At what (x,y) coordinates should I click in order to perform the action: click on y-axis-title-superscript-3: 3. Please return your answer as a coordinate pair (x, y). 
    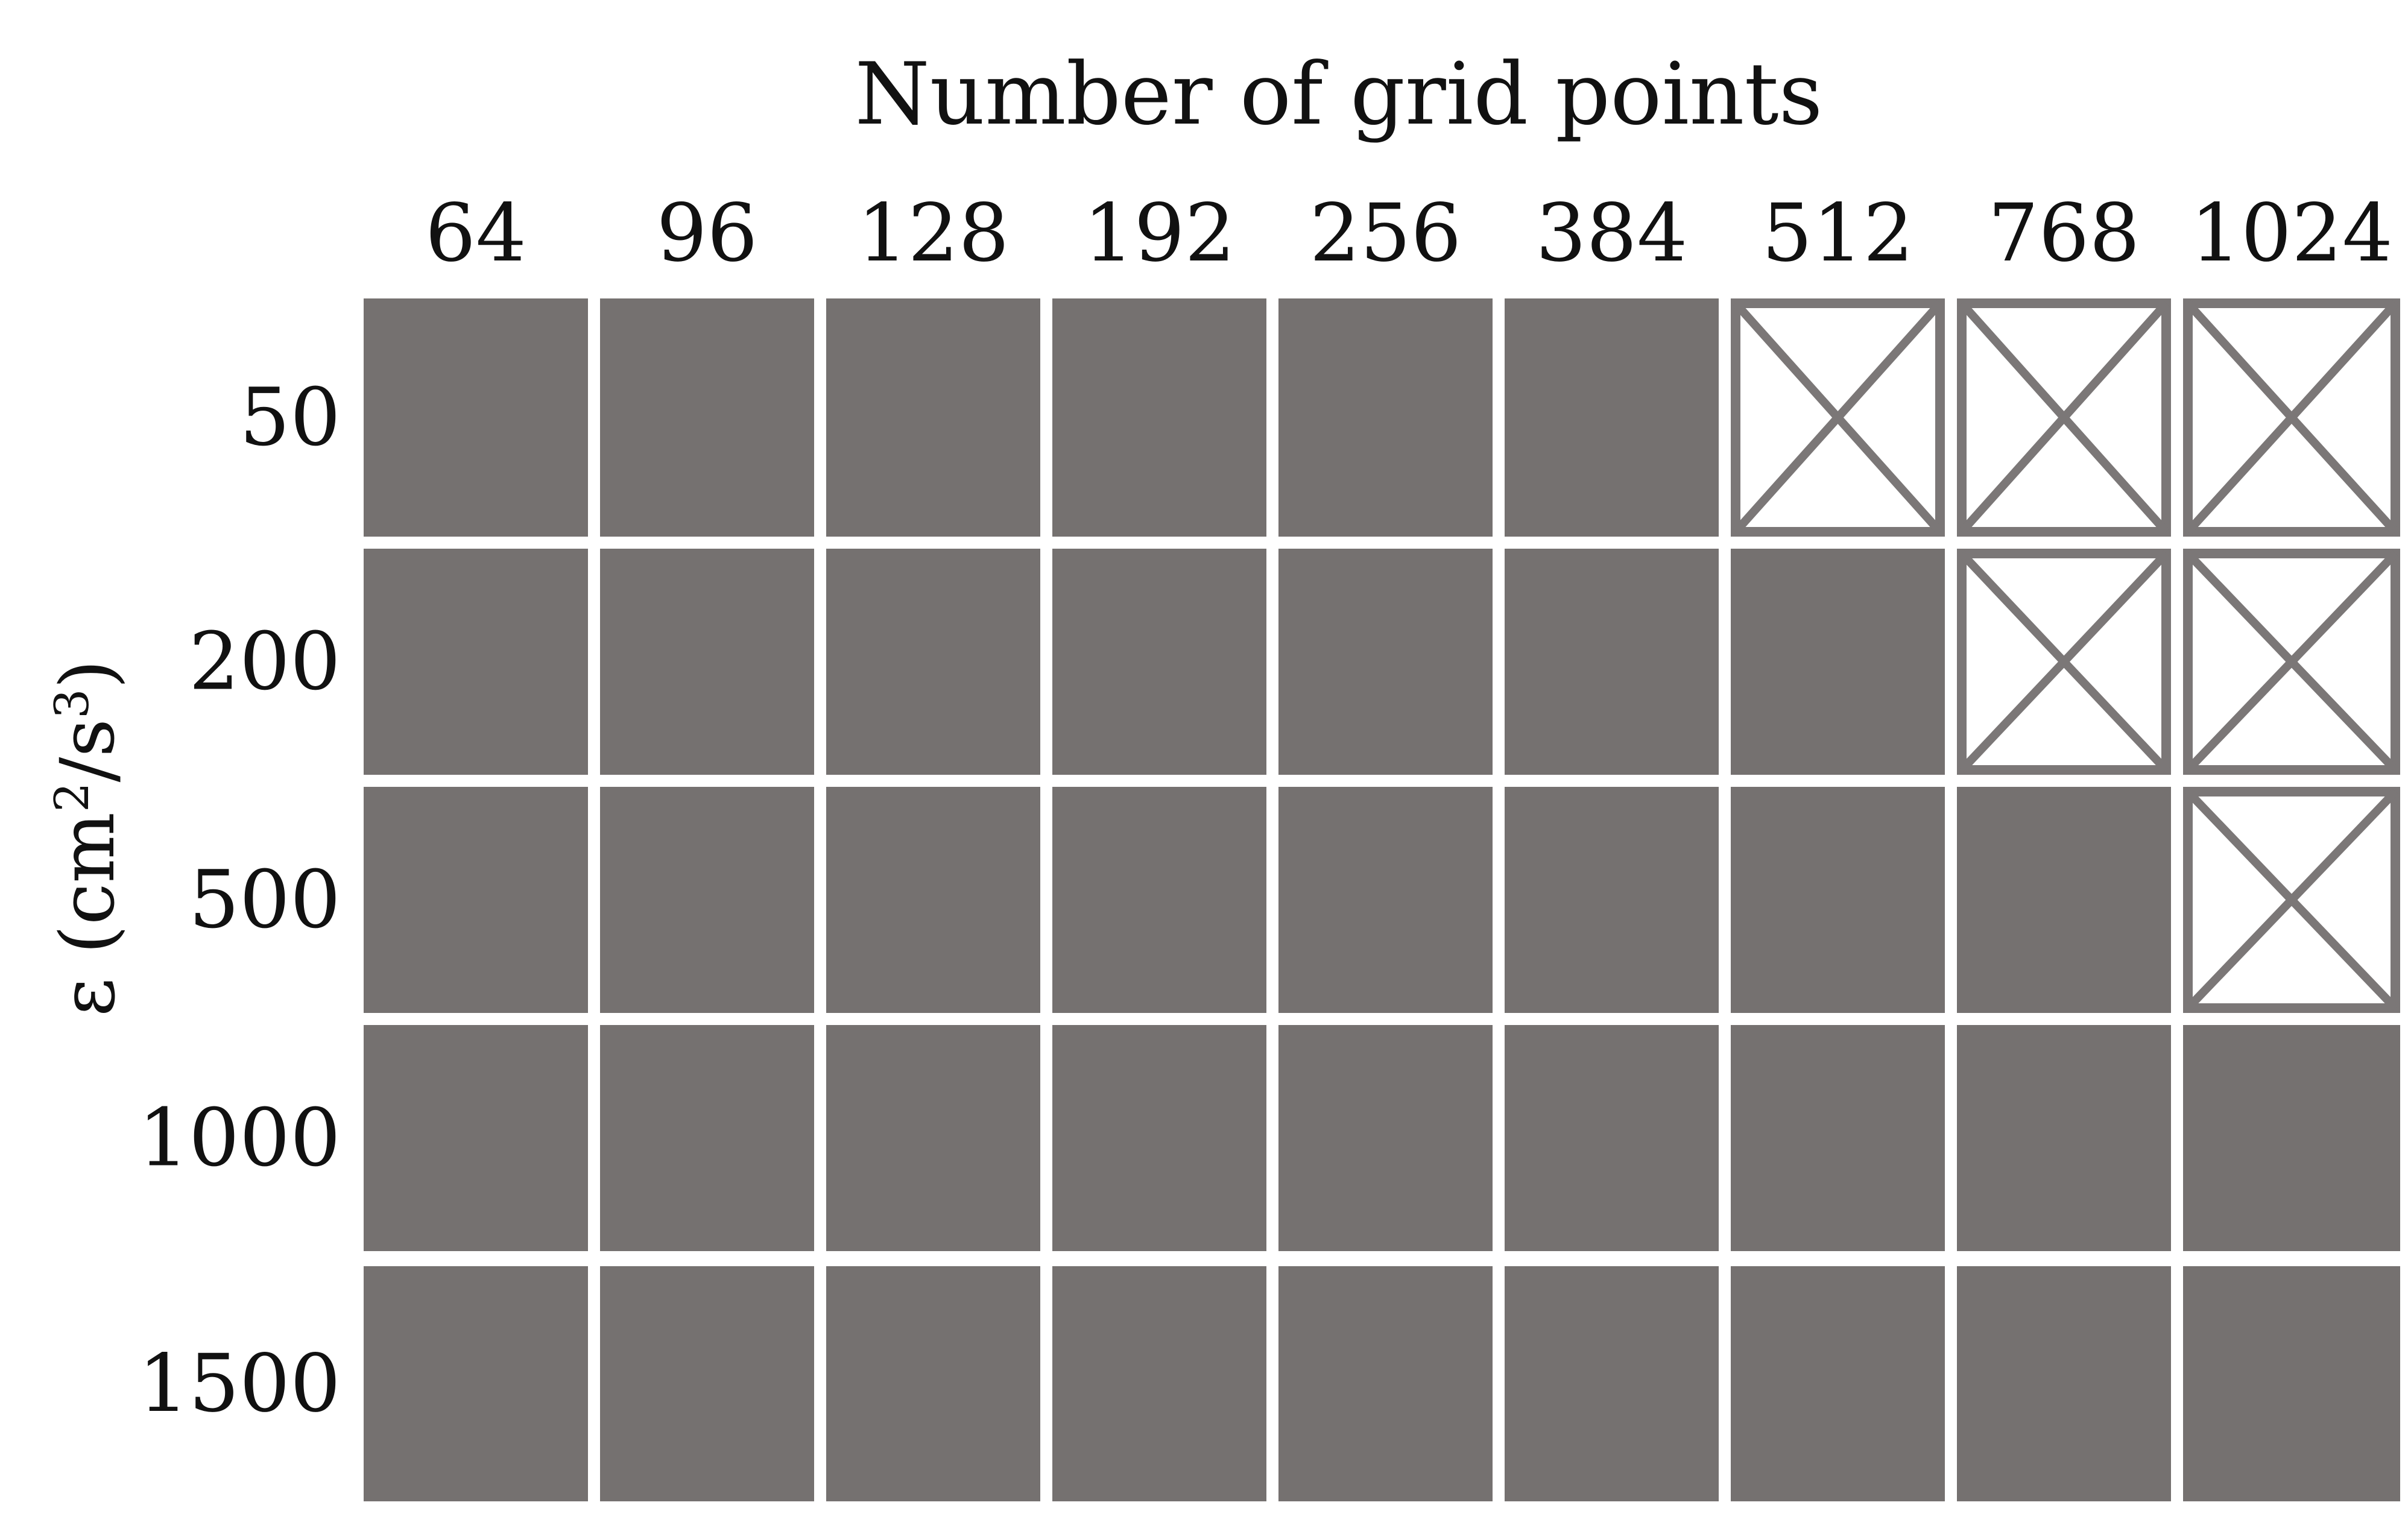
    Looking at the image, I should click on (73, 704).